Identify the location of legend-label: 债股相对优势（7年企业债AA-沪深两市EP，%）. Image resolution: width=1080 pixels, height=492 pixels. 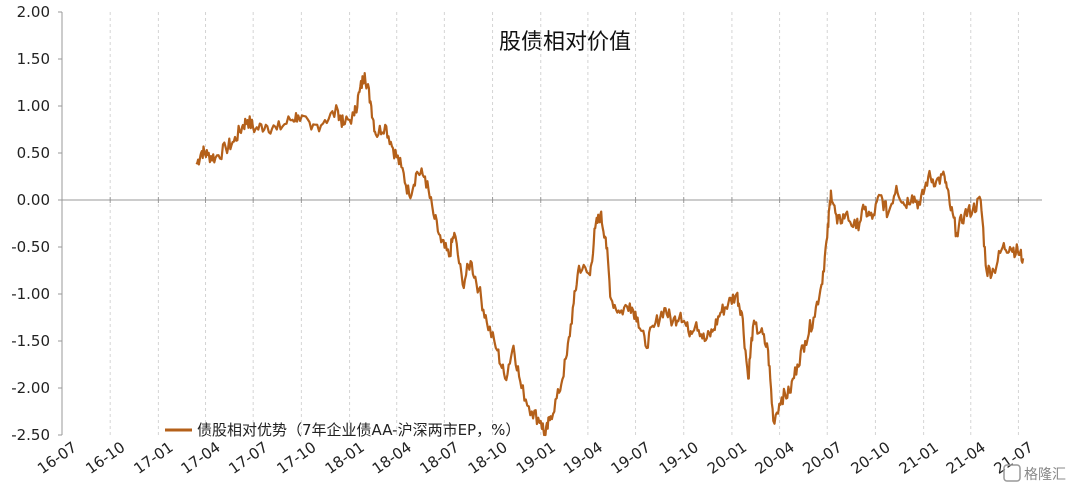
(358, 430).